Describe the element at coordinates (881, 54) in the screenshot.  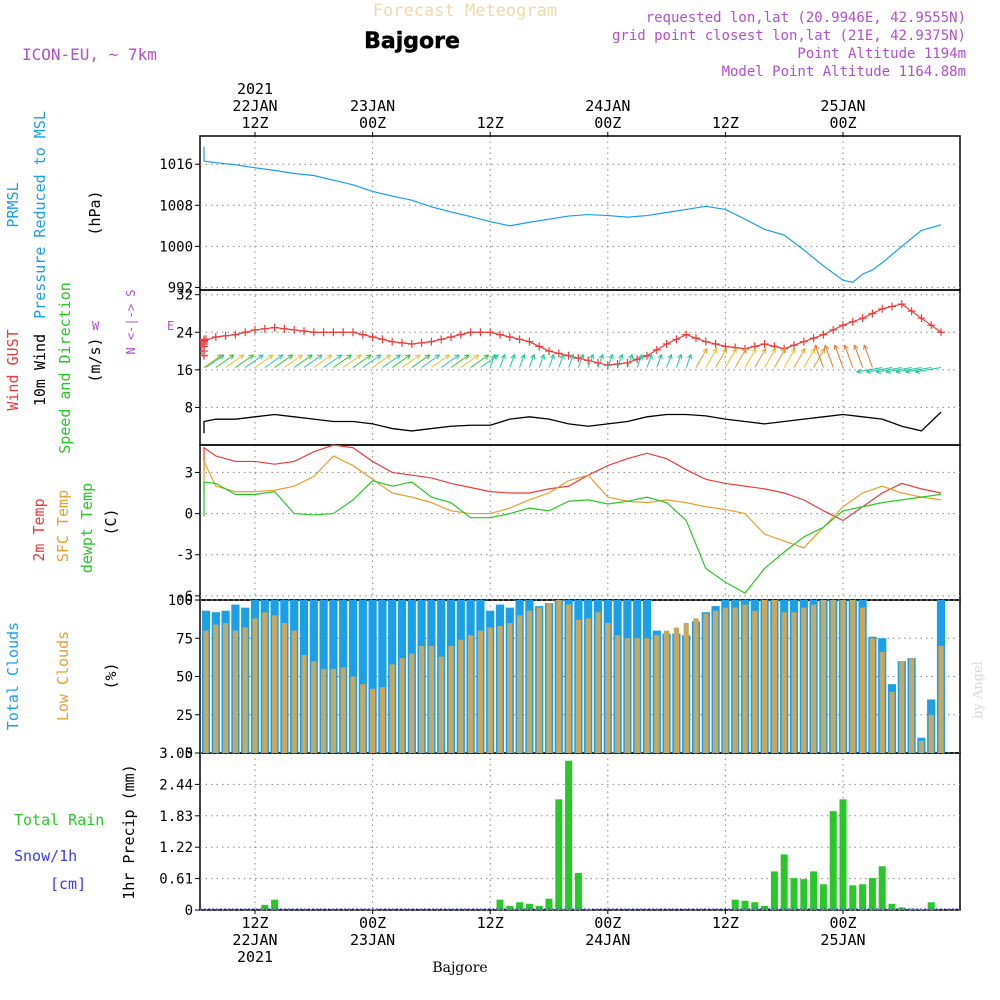
I see `point-altitude: Point Altitude 1194m` at that location.